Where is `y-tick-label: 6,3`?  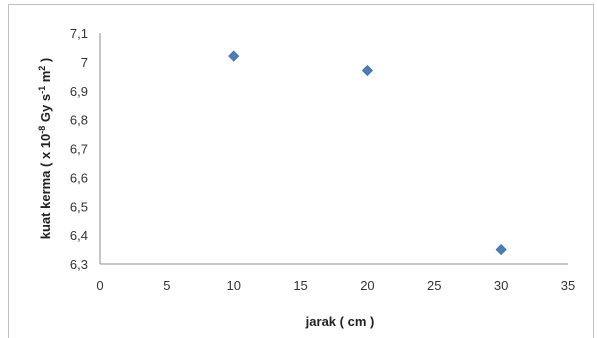
y-tick-label: 6,3 is located at coordinates (79, 264).